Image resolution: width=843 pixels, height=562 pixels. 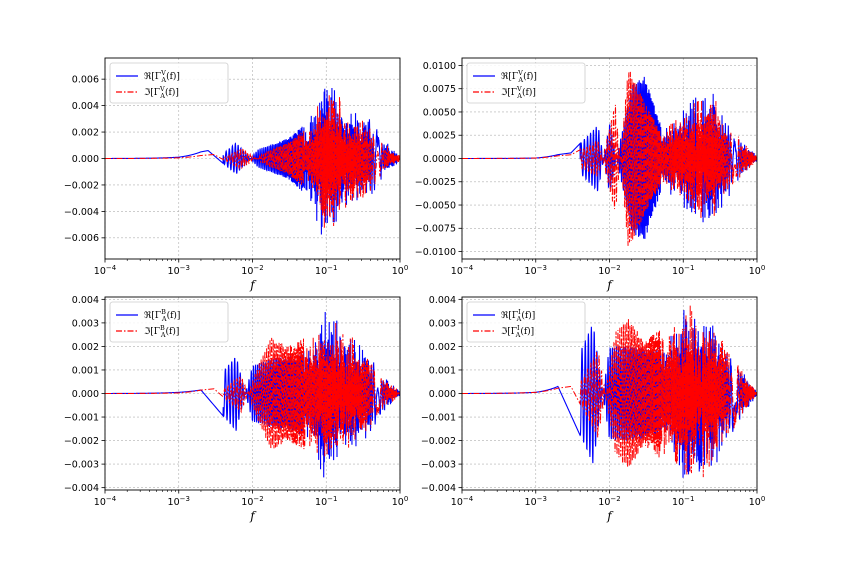 I want to click on y-tick-label: 0.006, so click(x=85, y=80).